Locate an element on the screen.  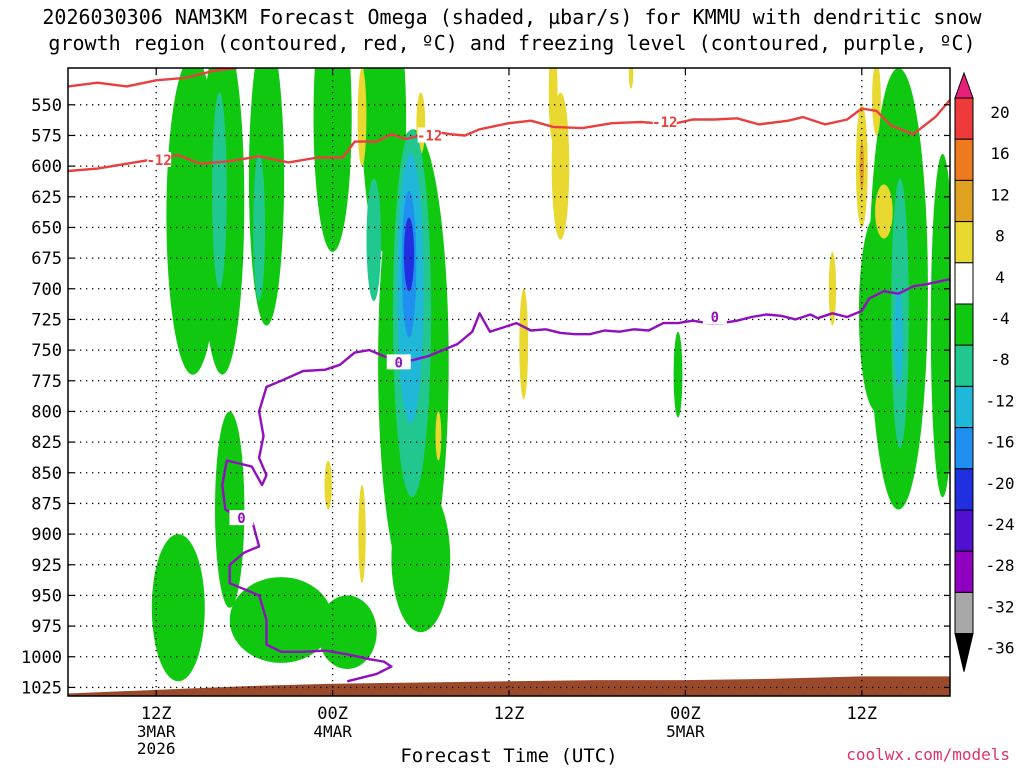
colorbar-label: 8 is located at coordinates (1000, 236).